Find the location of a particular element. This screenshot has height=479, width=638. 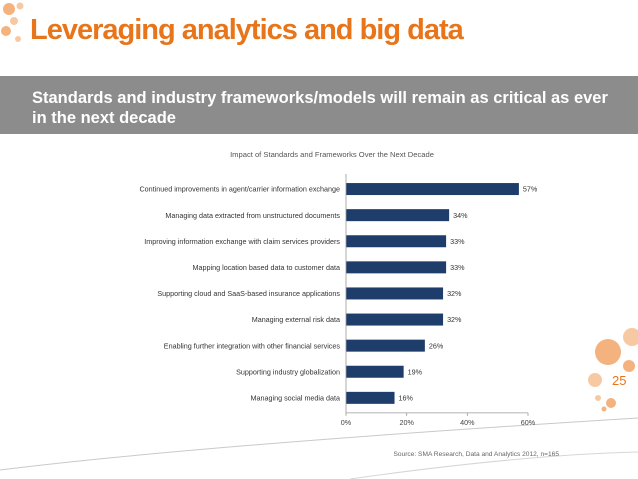

x-tick-label: 60% is located at coordinates (528, 422).